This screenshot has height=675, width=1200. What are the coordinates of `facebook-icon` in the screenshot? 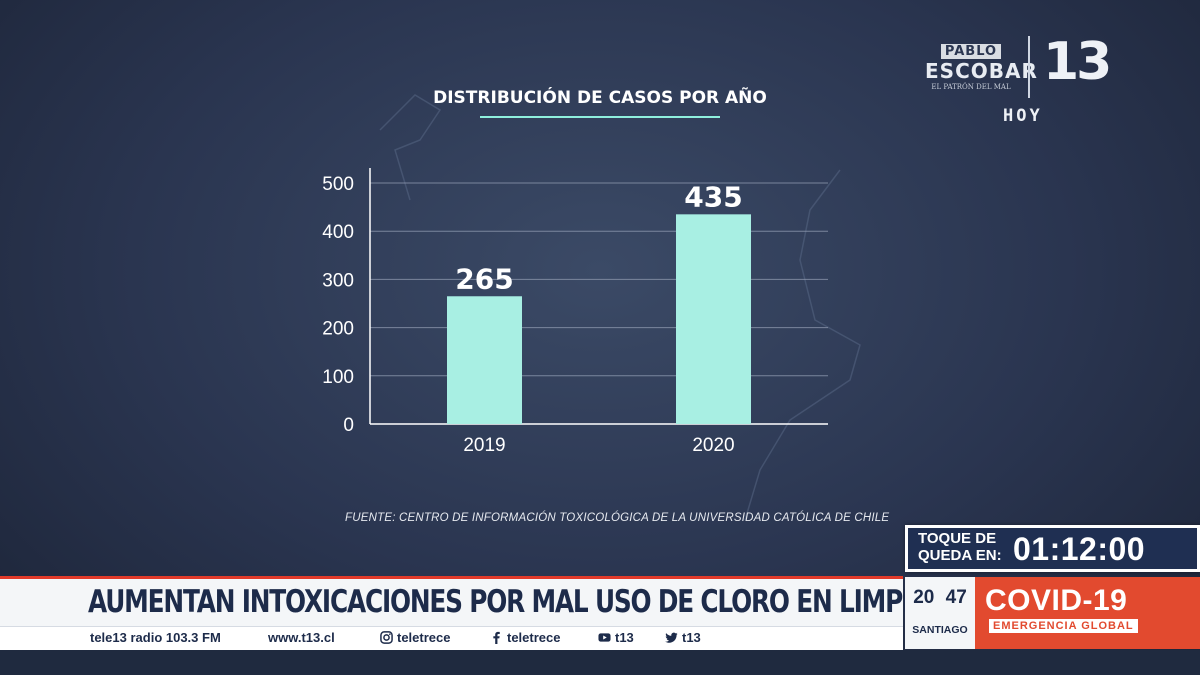 It's located at (496, 637).